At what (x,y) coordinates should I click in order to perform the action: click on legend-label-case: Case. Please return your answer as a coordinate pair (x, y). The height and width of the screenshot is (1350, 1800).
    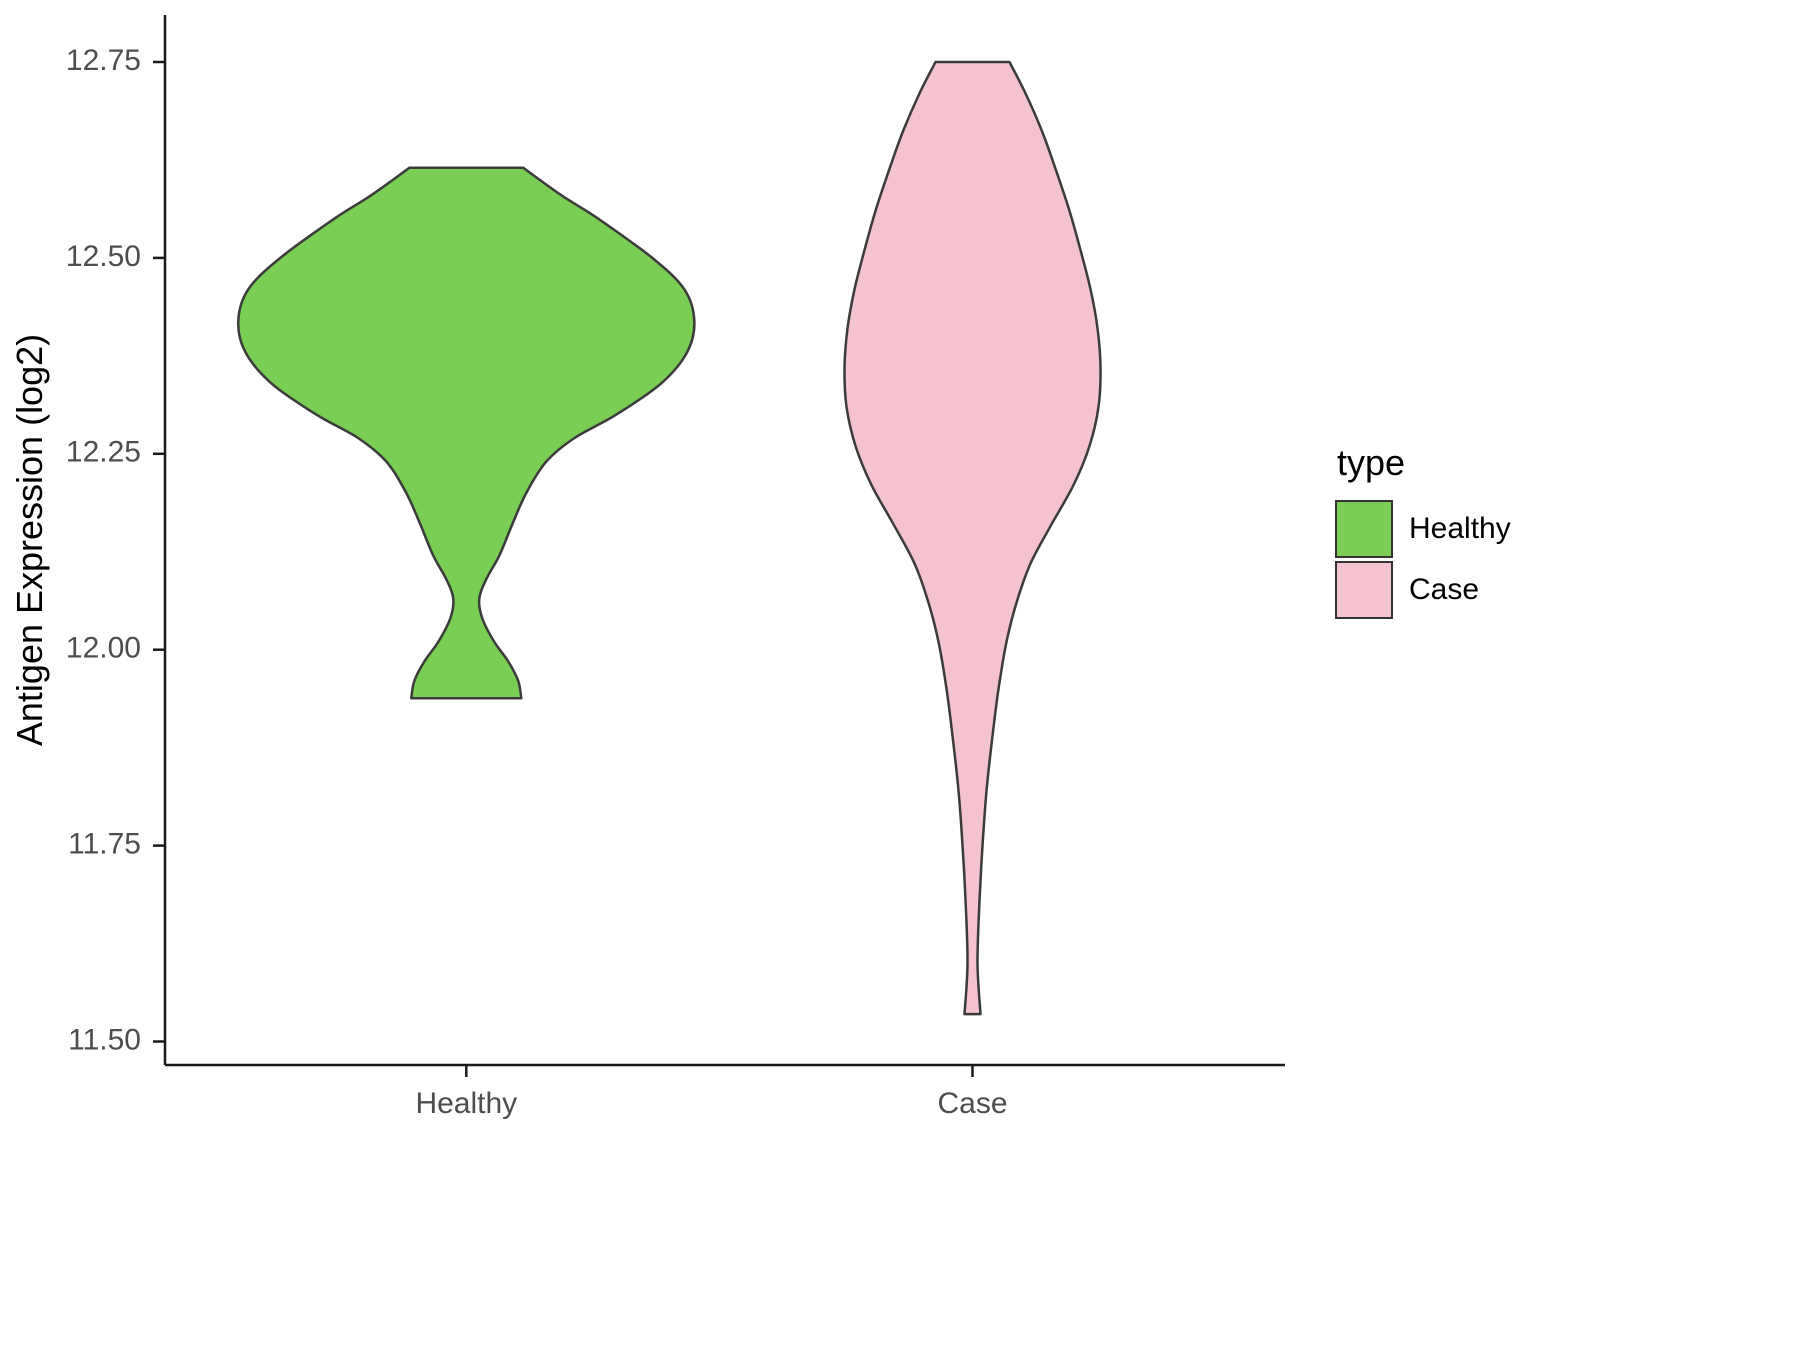
    Looking at the image, I should click on (1444, 589).